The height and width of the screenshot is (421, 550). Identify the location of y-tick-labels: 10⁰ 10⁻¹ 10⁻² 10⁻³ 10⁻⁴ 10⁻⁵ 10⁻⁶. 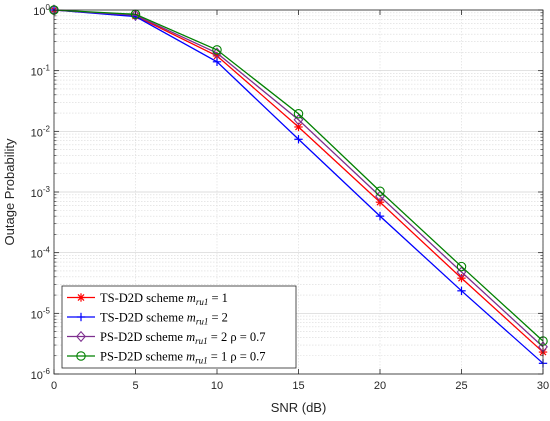
(41, 192).